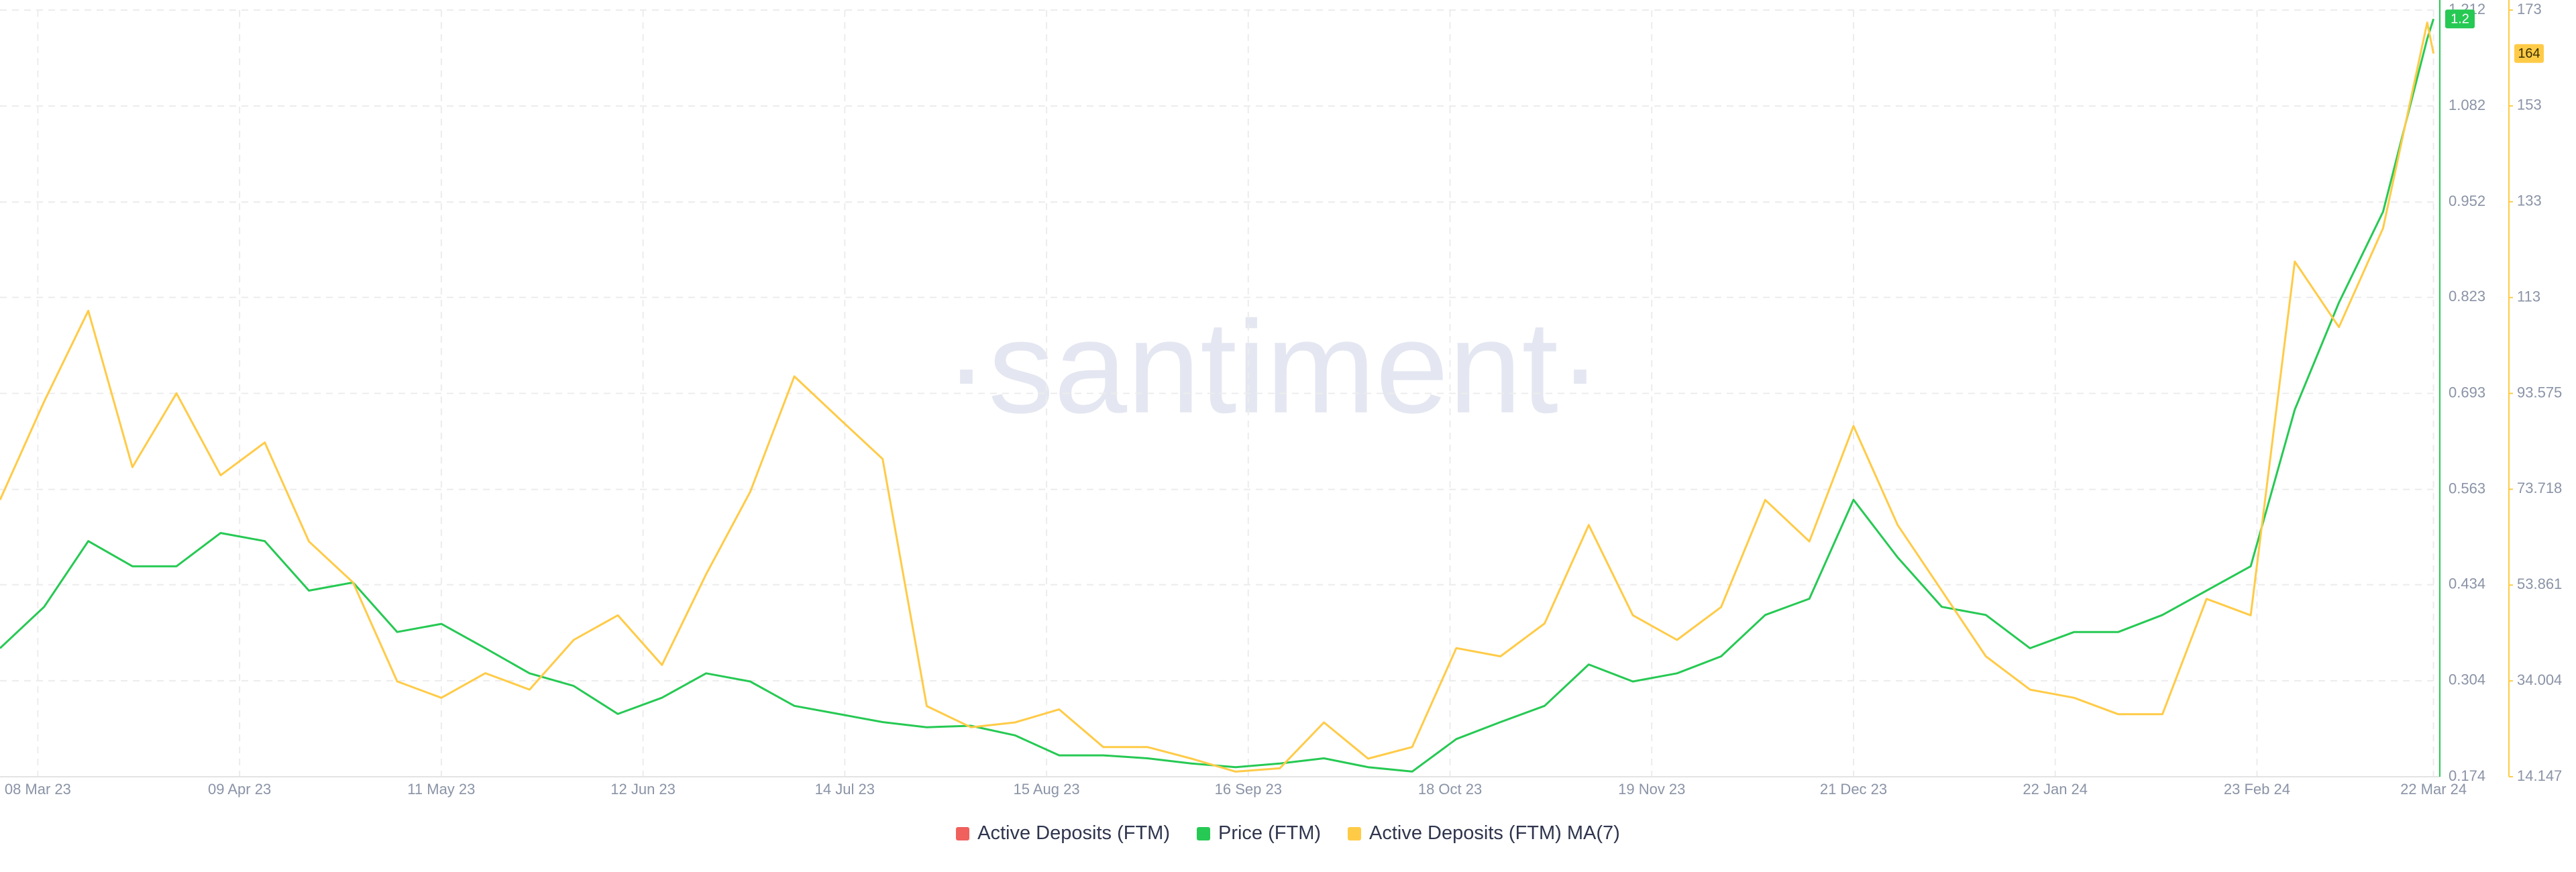 This screenshot has width=2576, height=872. I want to click on x-tick-label: 22 Mar 24, so click(2433, 790).